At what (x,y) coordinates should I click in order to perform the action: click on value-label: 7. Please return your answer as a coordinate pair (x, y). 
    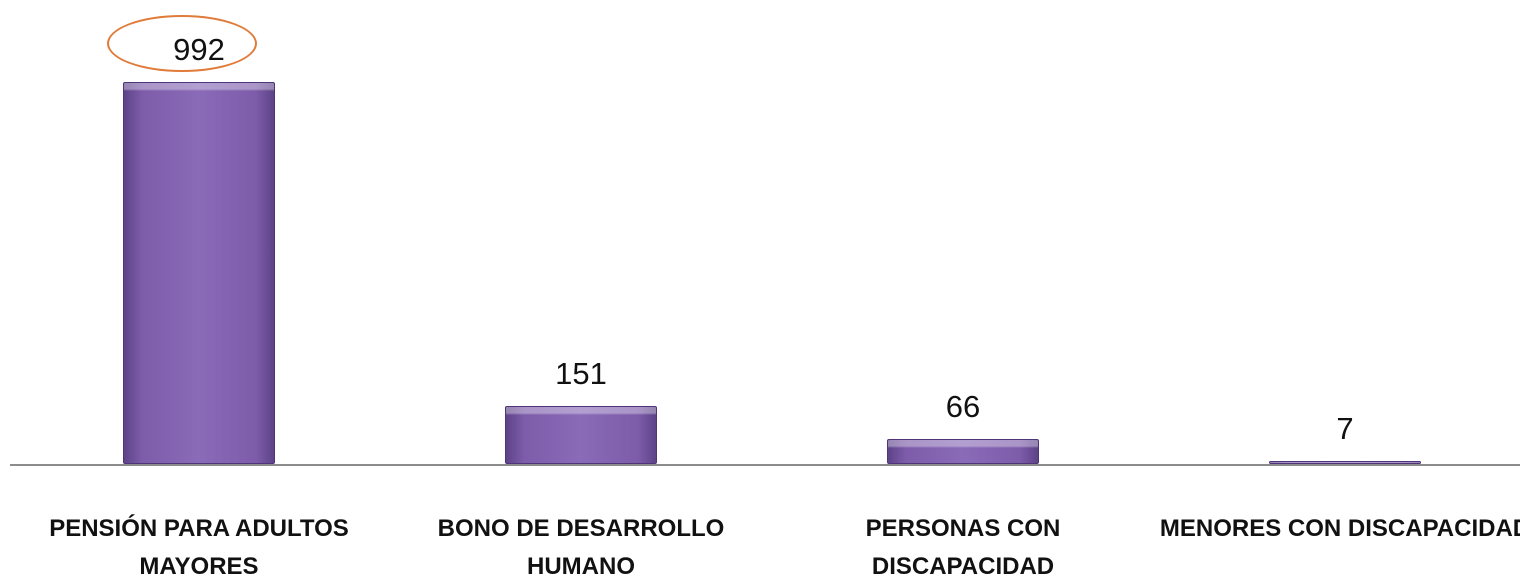
    Looking at the image, I should click on (1345, 429).